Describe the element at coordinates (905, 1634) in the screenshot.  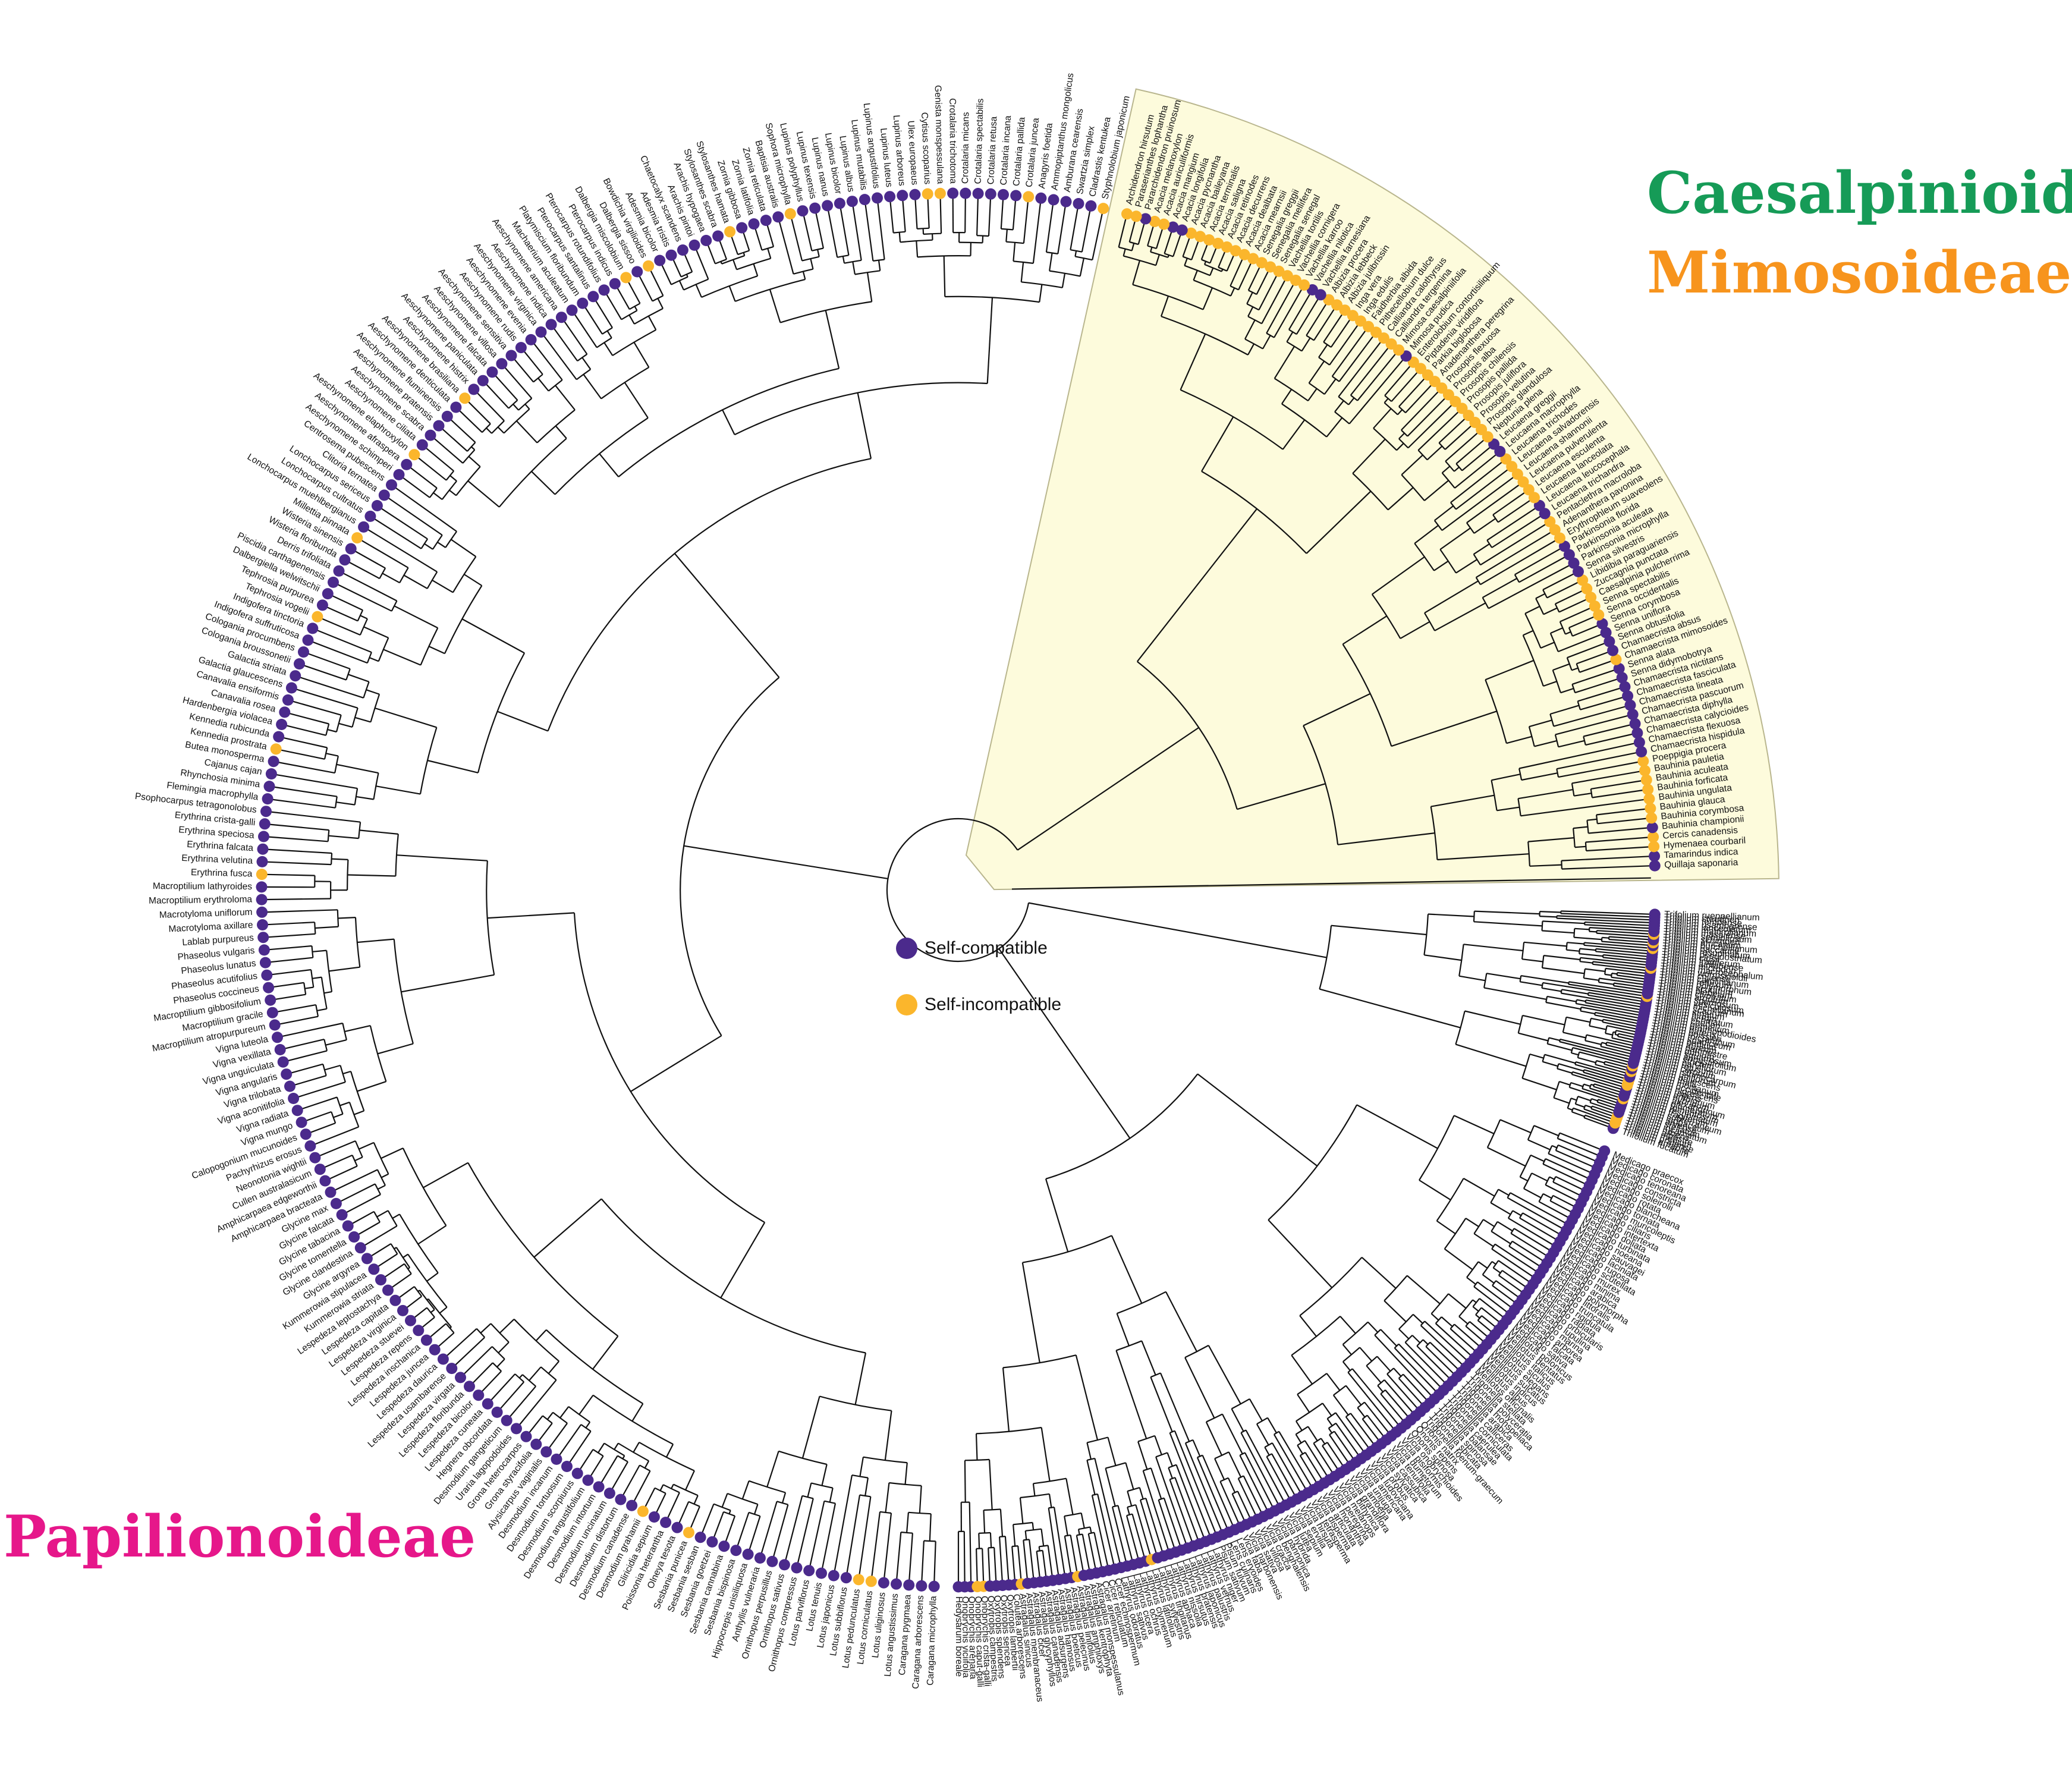
I see `tip-label: Caragana pygmaea` at that location.